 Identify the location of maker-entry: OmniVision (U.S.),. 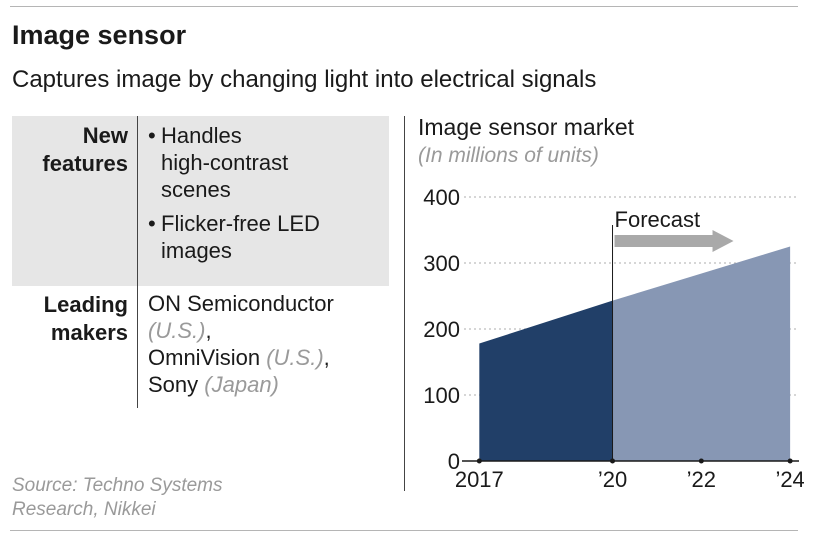
(239, 357).